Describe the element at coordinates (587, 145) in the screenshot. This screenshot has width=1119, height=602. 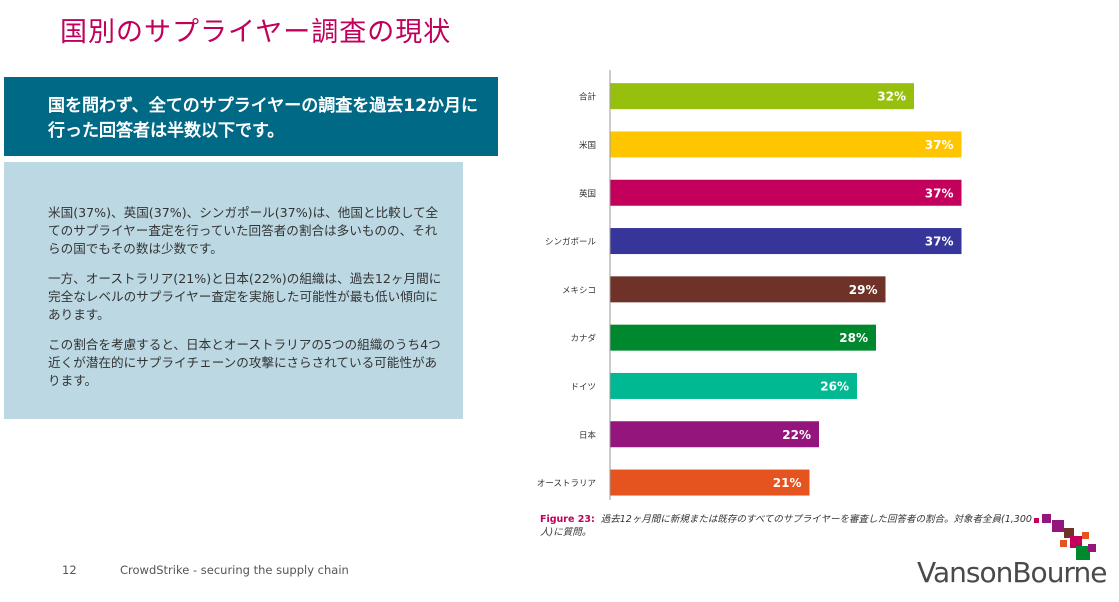
I see `category-label-1: 米国` at that location.